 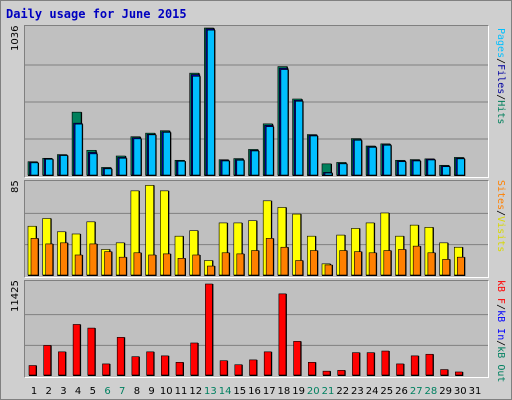 I want to click on x-tick-label: 10, so click(x=166, y=391).